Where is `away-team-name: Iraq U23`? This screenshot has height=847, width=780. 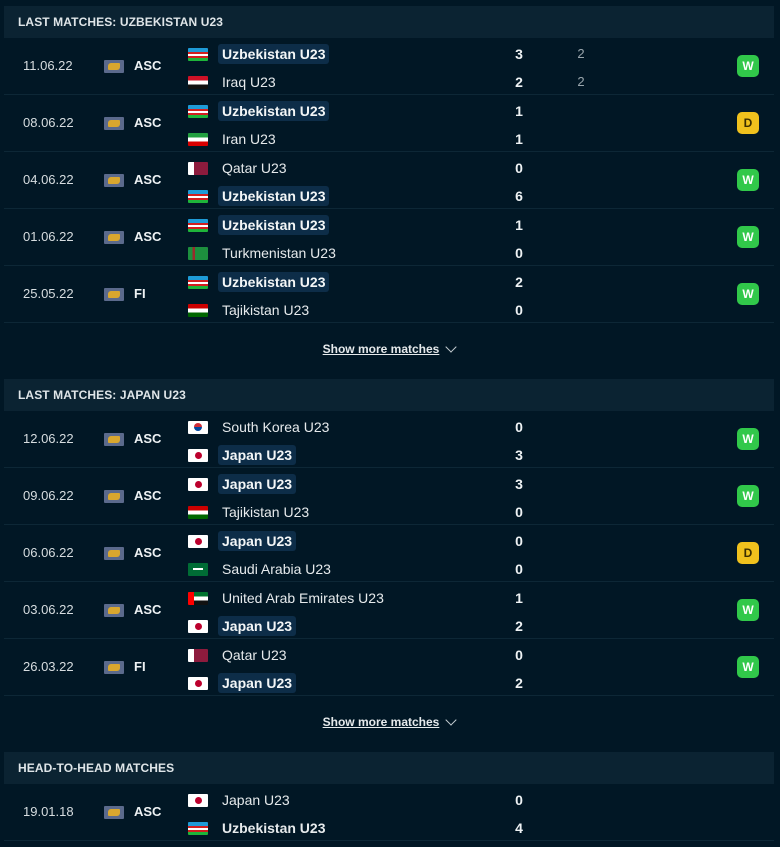
away-team-name: Iraq U23 is located at coordinates (249, 82).